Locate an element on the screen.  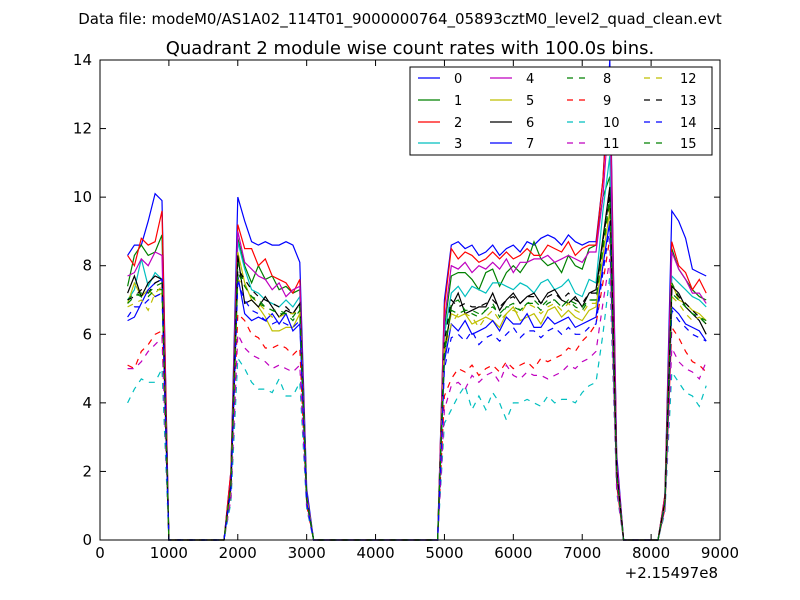
legend-item-4: 4 is located at coordinates (512, 79).